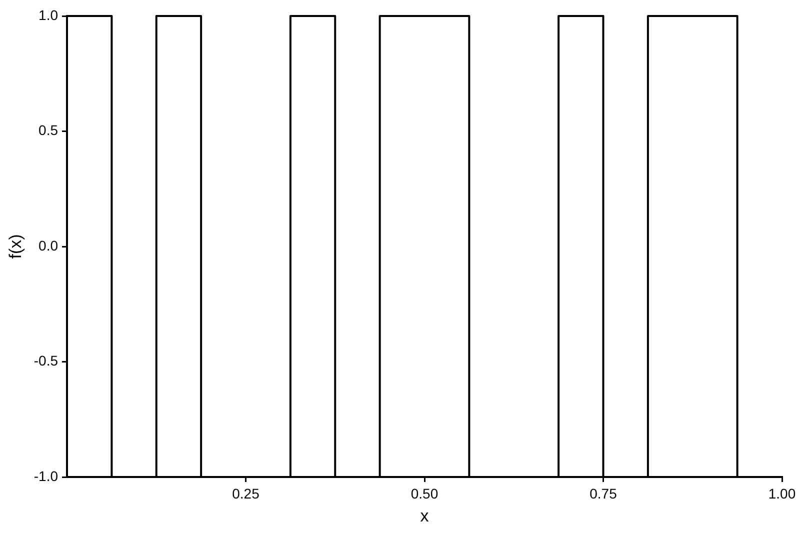 Image resolution: width=800 pixels, height=533 pixels. I want to click on x-axis-title: x, so click(425, 516).